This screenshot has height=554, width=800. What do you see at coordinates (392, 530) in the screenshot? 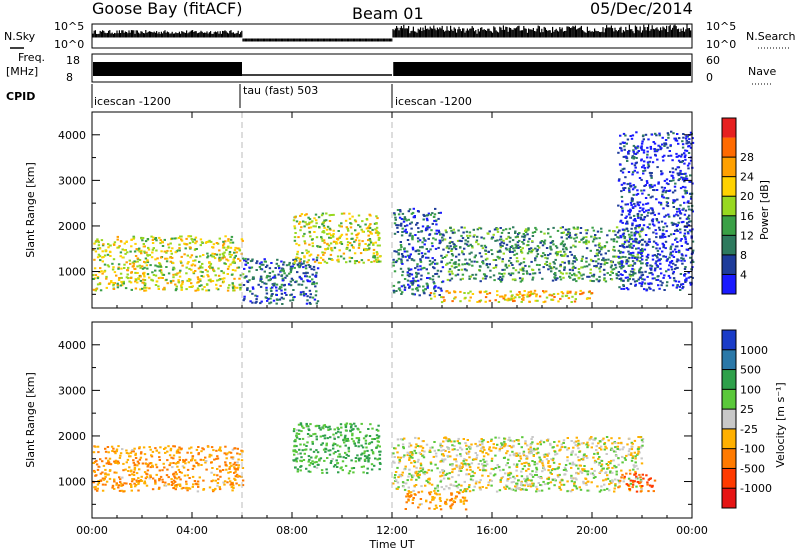
I see `x-tick-label: 12:00` at bounding box center [392, 530].